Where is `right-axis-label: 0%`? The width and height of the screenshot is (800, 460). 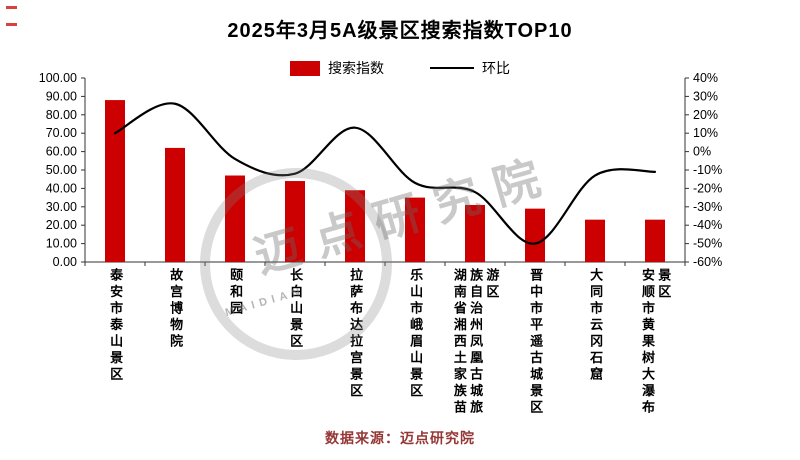
right-axis-label: 0% is located at coordinates (702, 152).